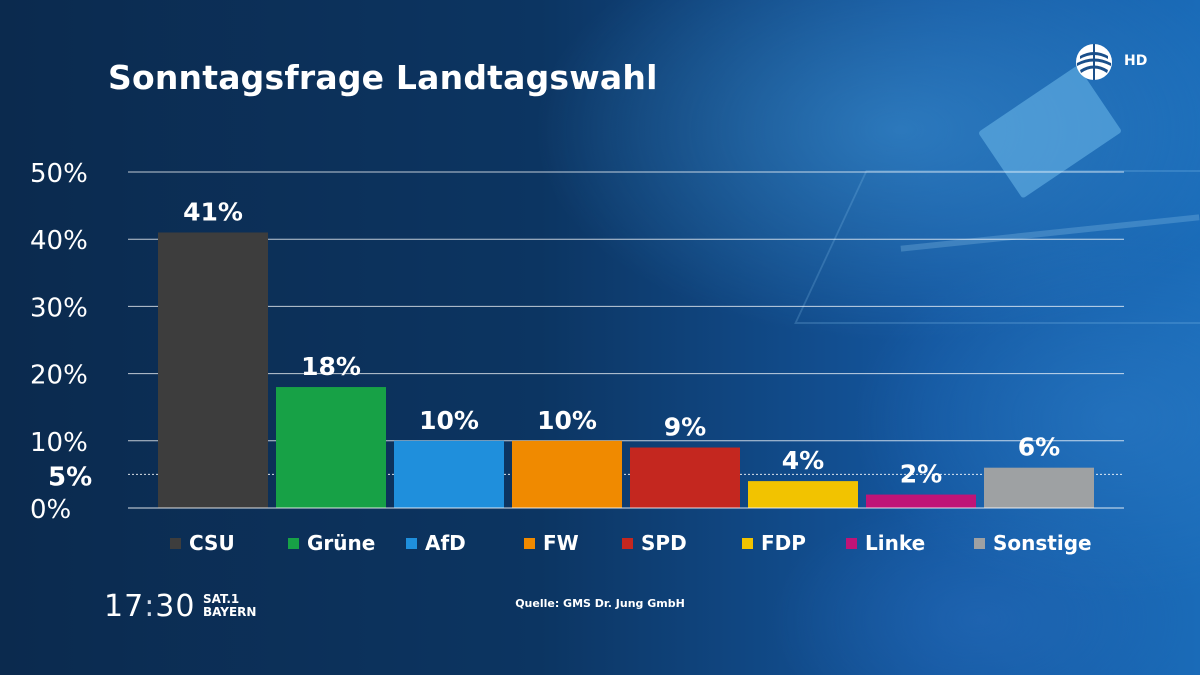  I want to click on y-tick-label: 20%, so click(59, 376).